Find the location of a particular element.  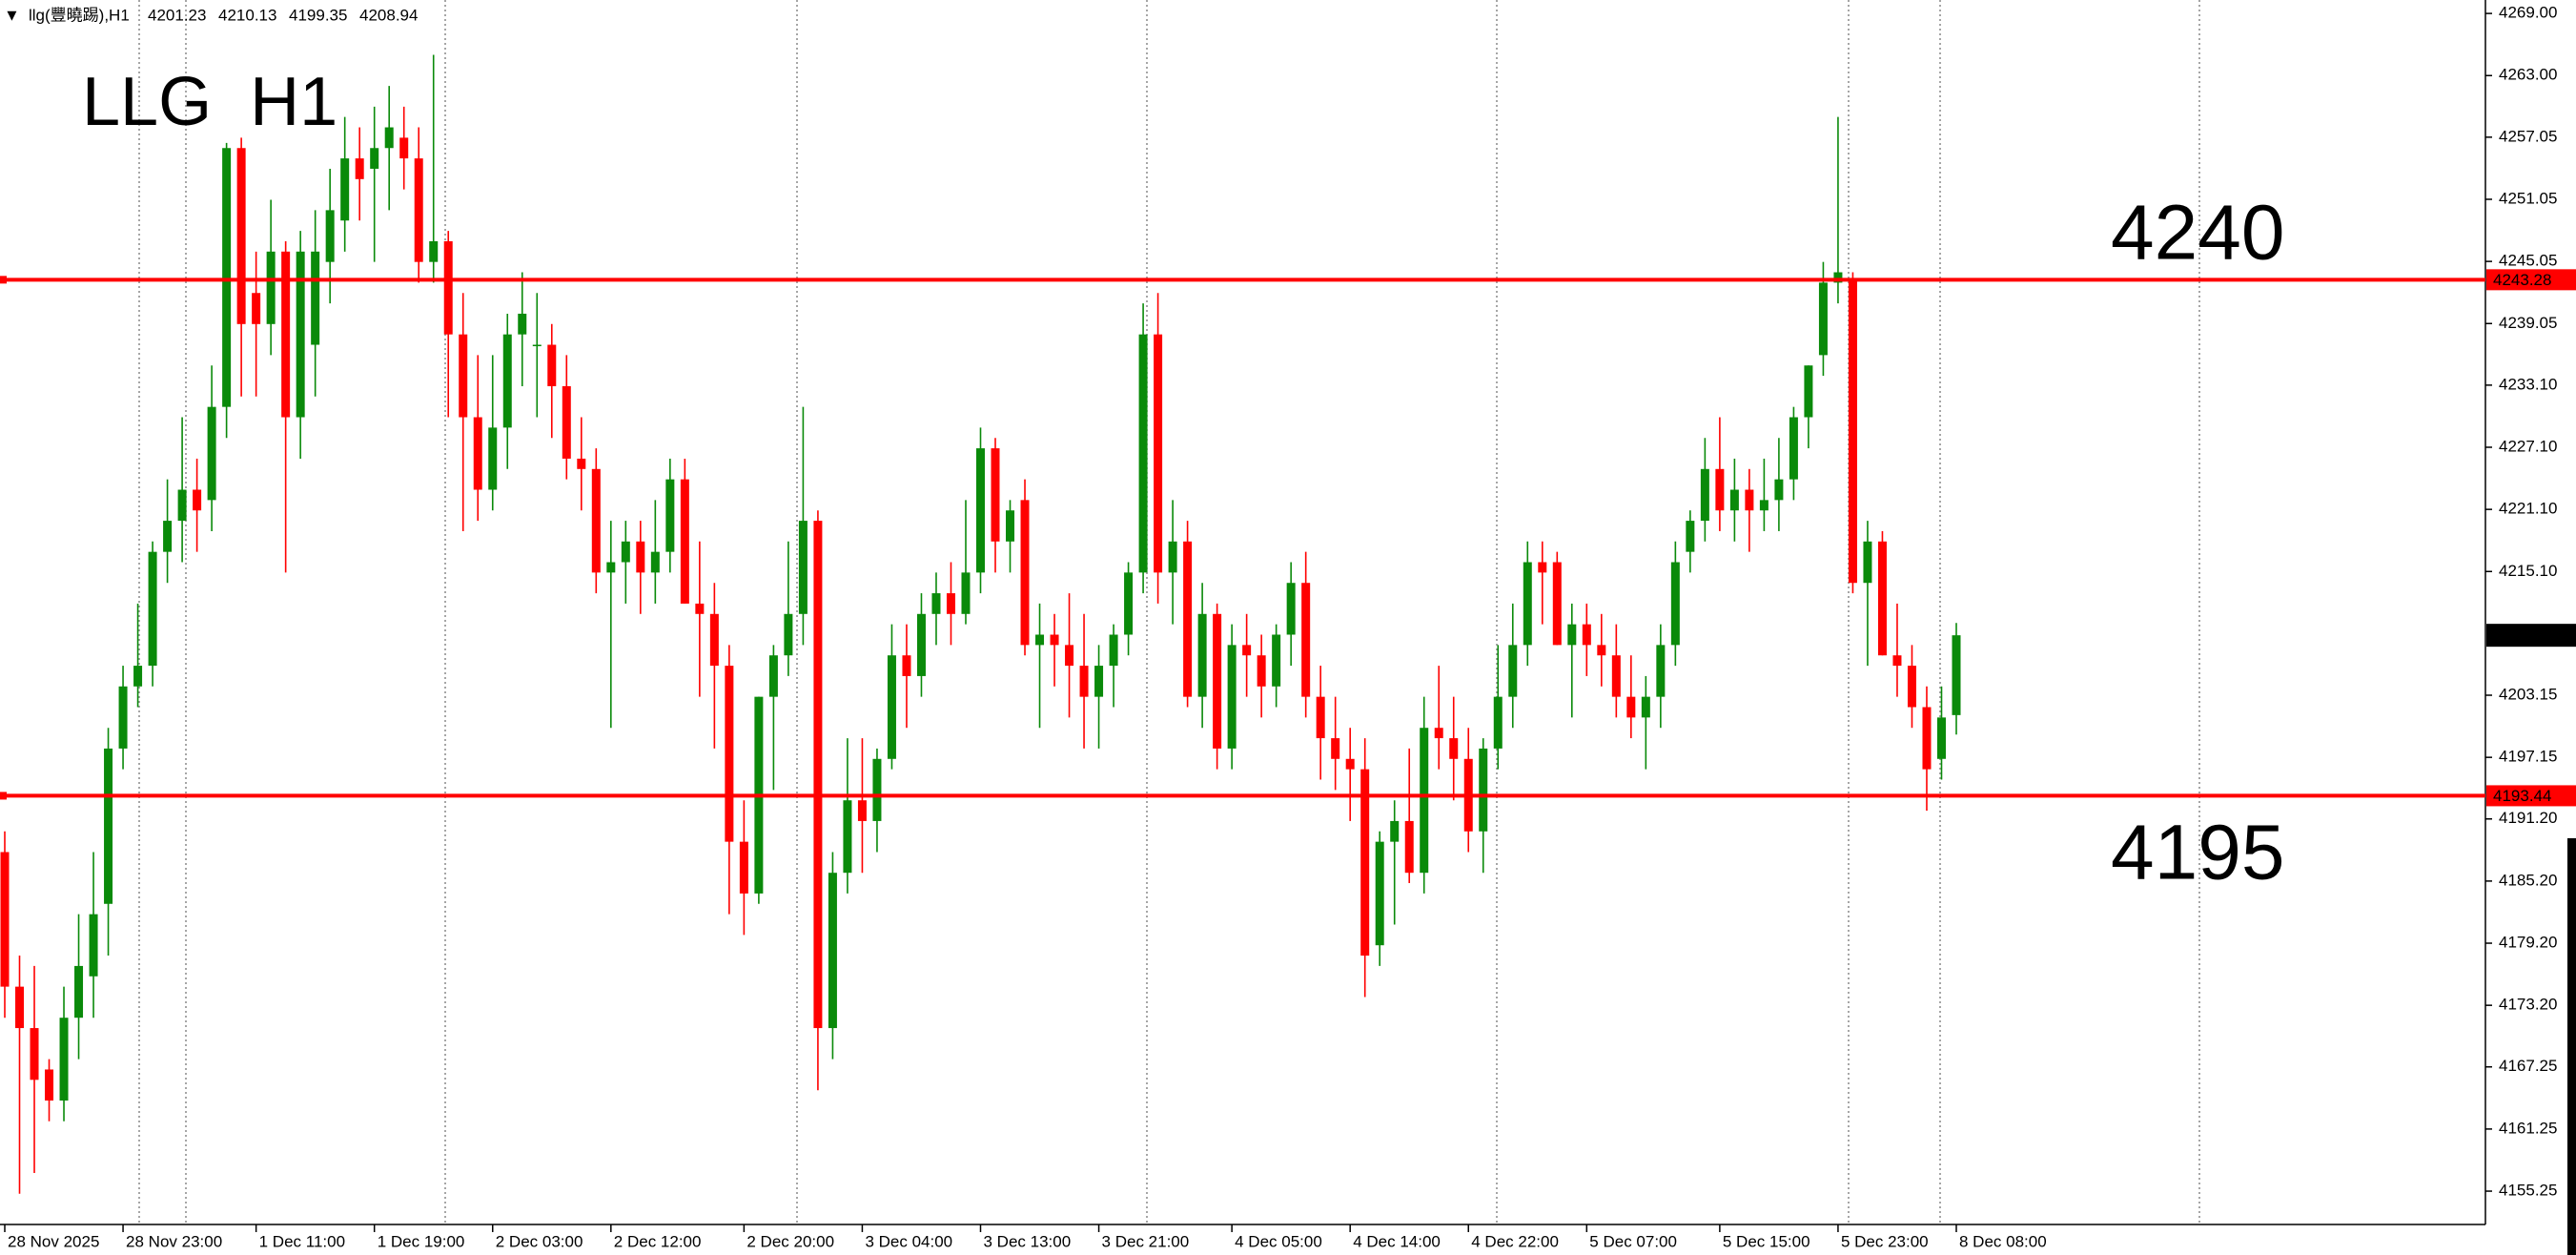

y-tick-label: 4155.25 is located at coordinates (2528, 1191).